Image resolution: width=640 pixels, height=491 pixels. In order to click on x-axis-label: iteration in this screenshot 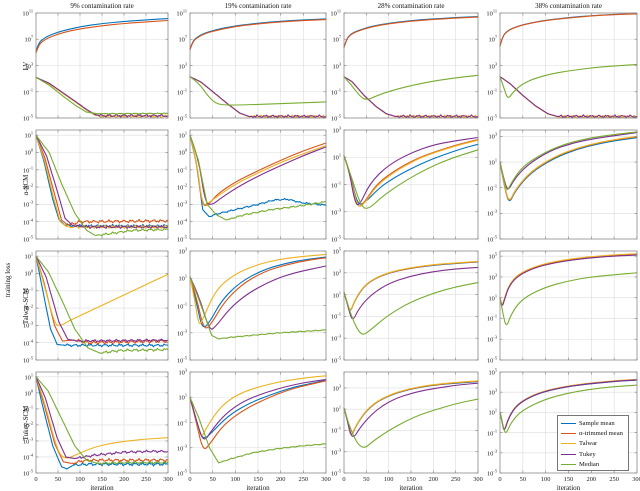, I will do `click(411, 487)`.